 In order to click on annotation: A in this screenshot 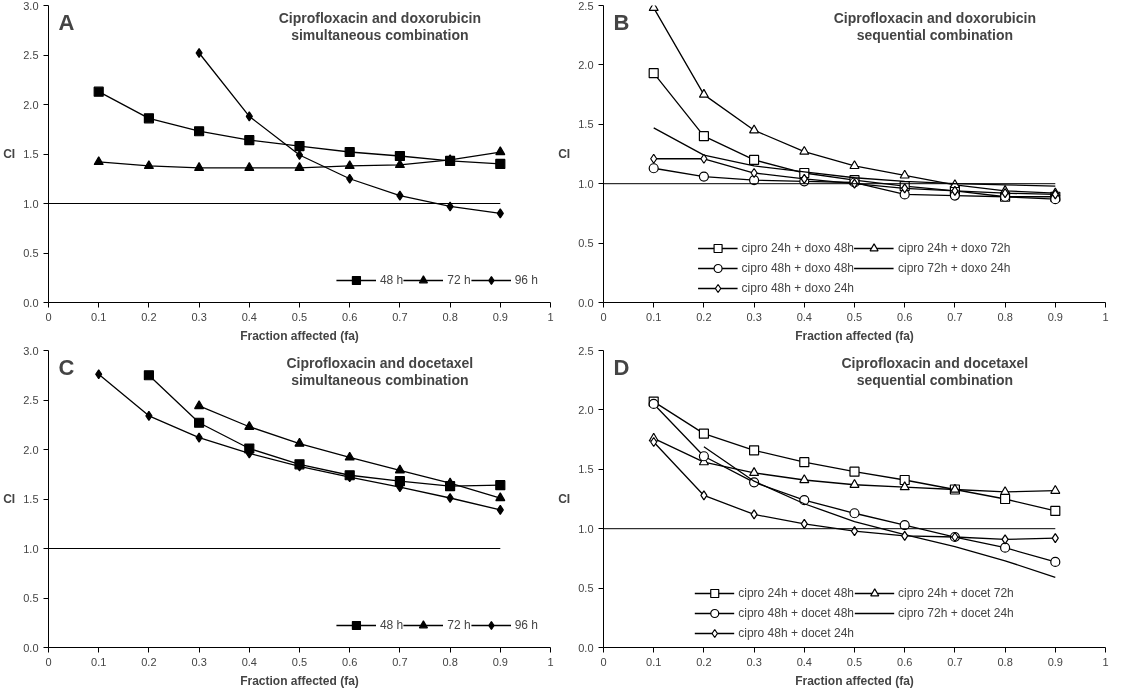, I will do `click(66, 22)`.